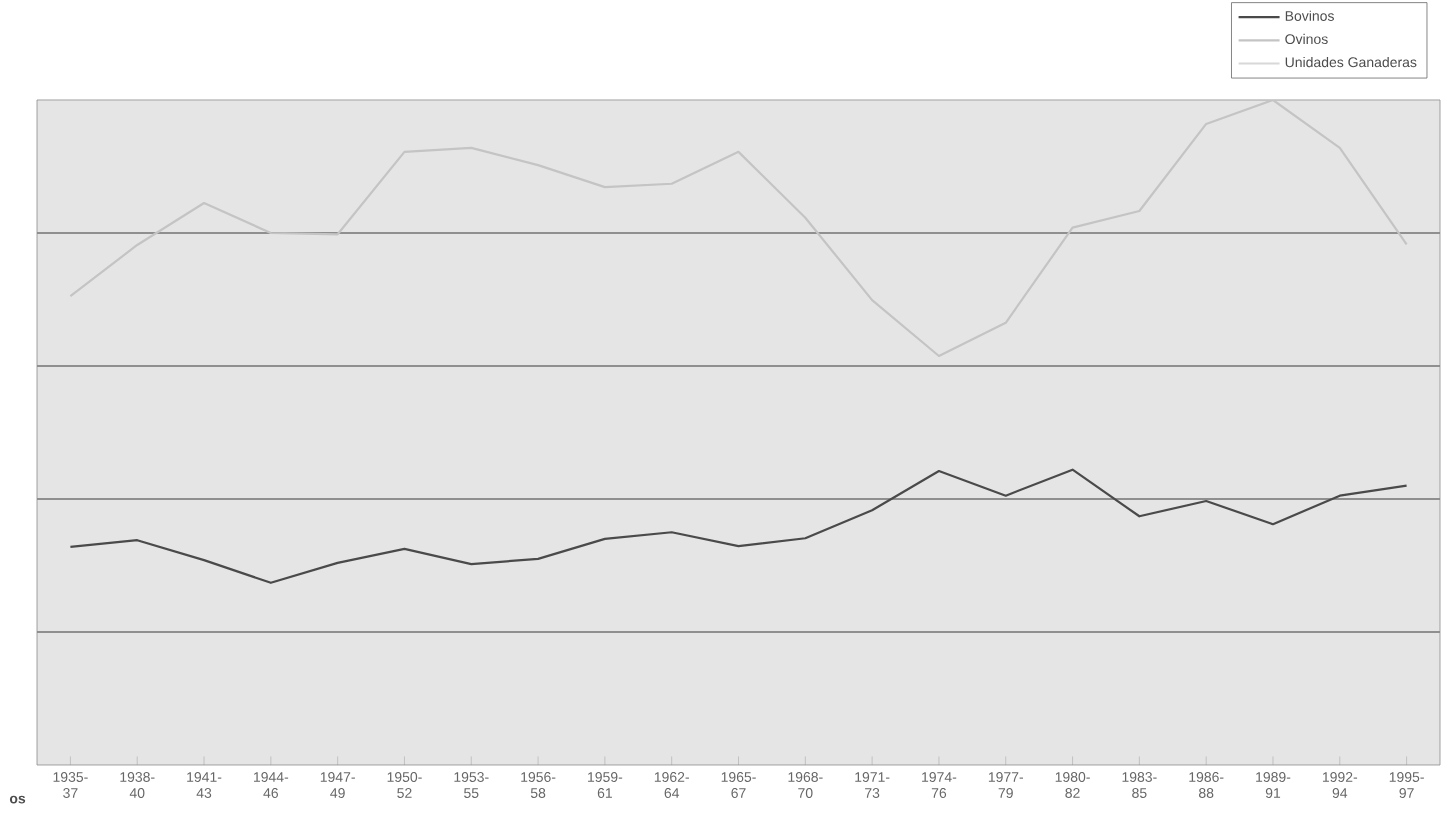 This screenshot has height=822, width=1456. I want to click on x-tick-label: 1956-58, so click(538, 785).